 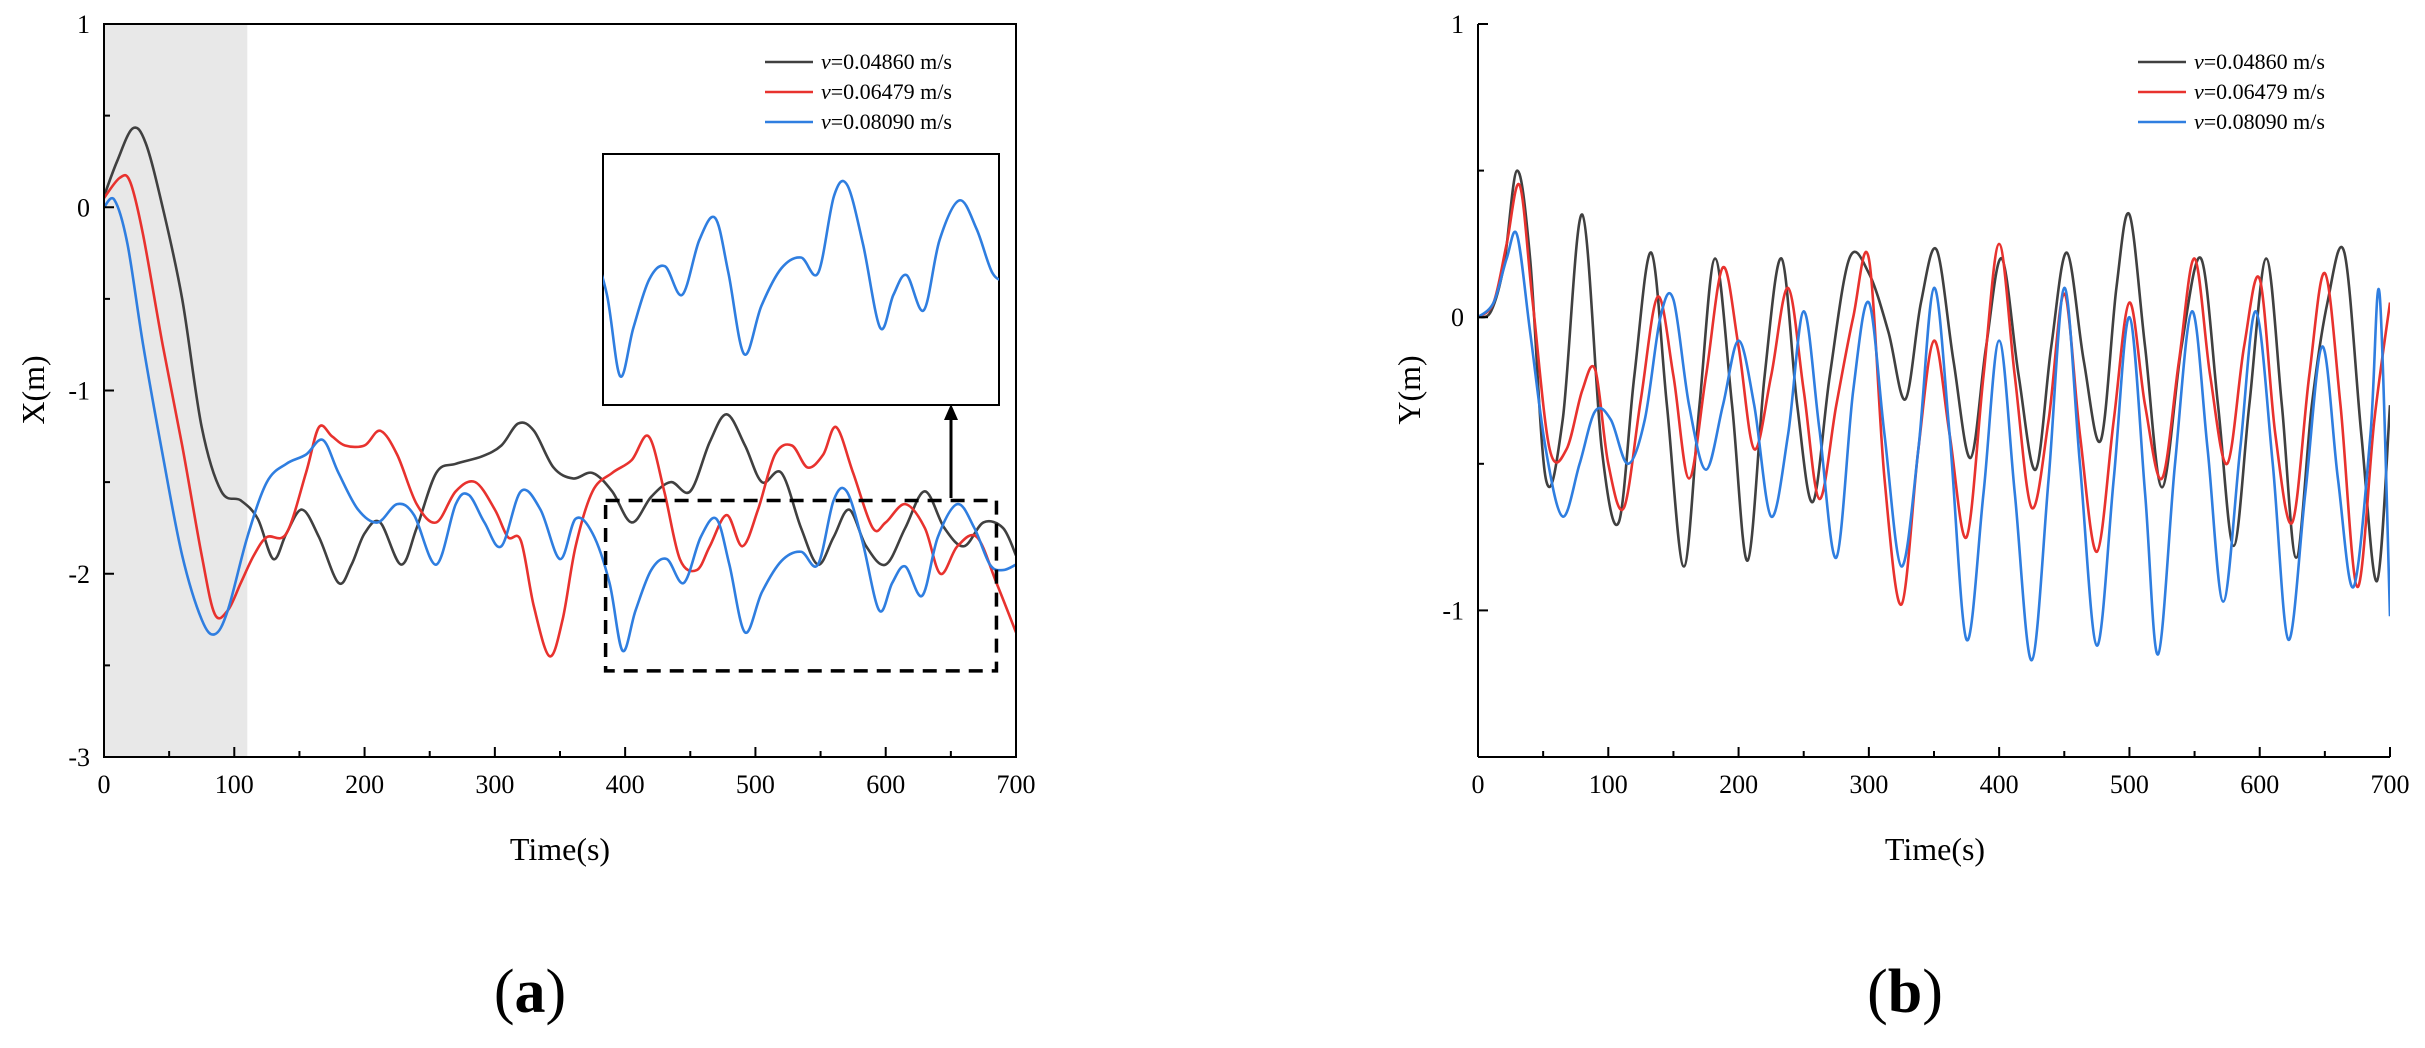 I want to click on zoom-arrow, so click(x=951, y=451).